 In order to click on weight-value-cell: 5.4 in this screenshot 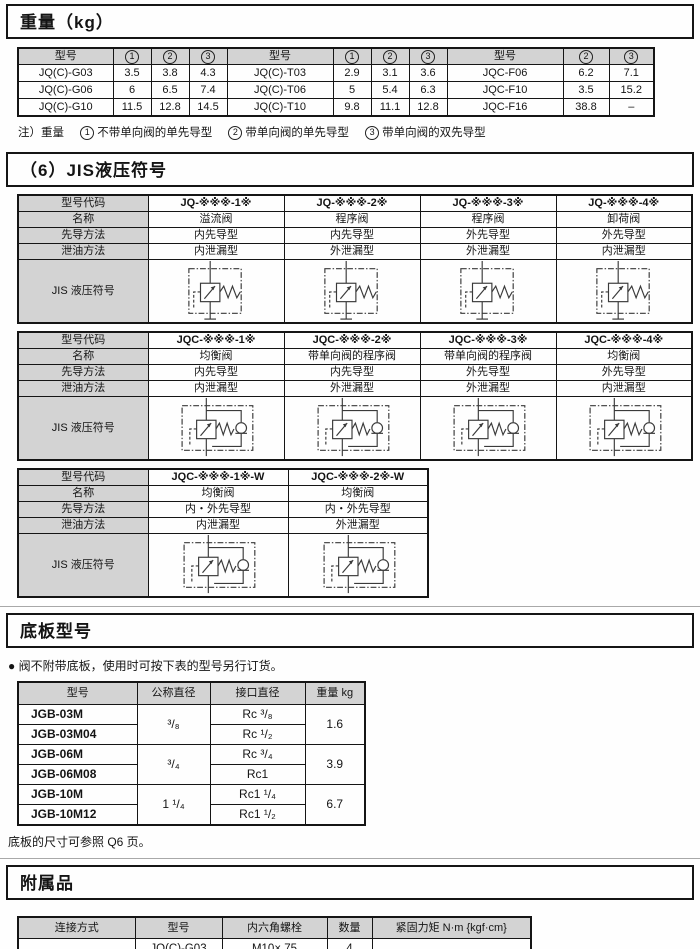, I will do `click(390, 90)`.